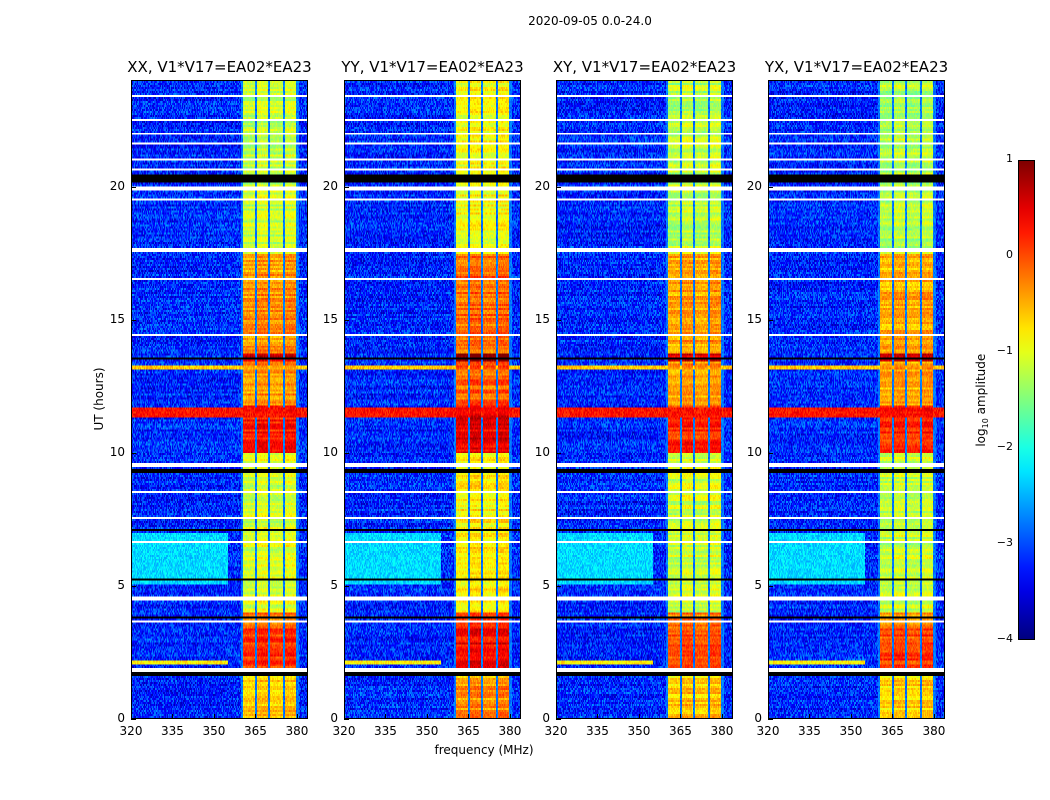 This screenshot has height=800, width=1050. I want to click on panel-title: XX, V1*V17=EA02*EA23, so click(219, 67).